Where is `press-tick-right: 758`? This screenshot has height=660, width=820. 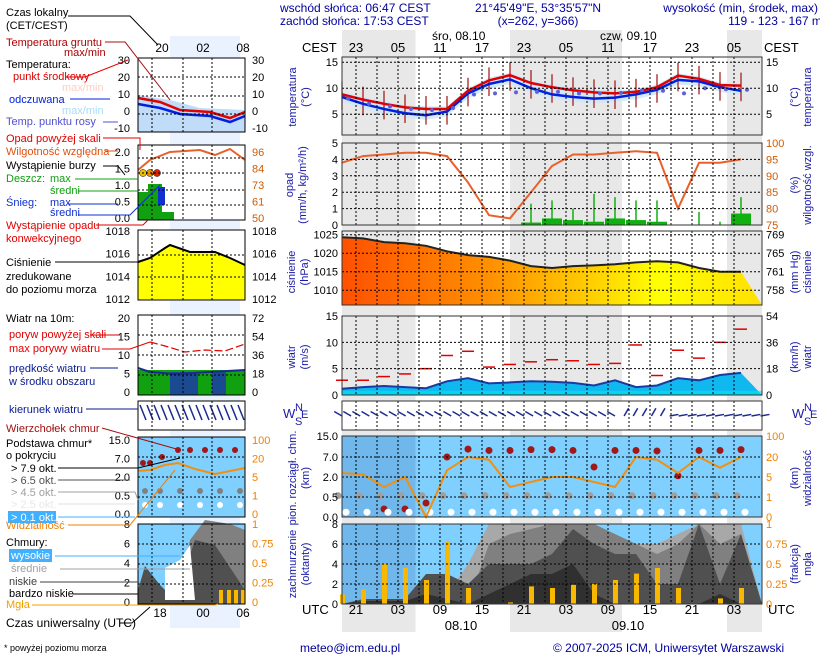 press-tick-right: 758 is located at coordinates (775, 291).